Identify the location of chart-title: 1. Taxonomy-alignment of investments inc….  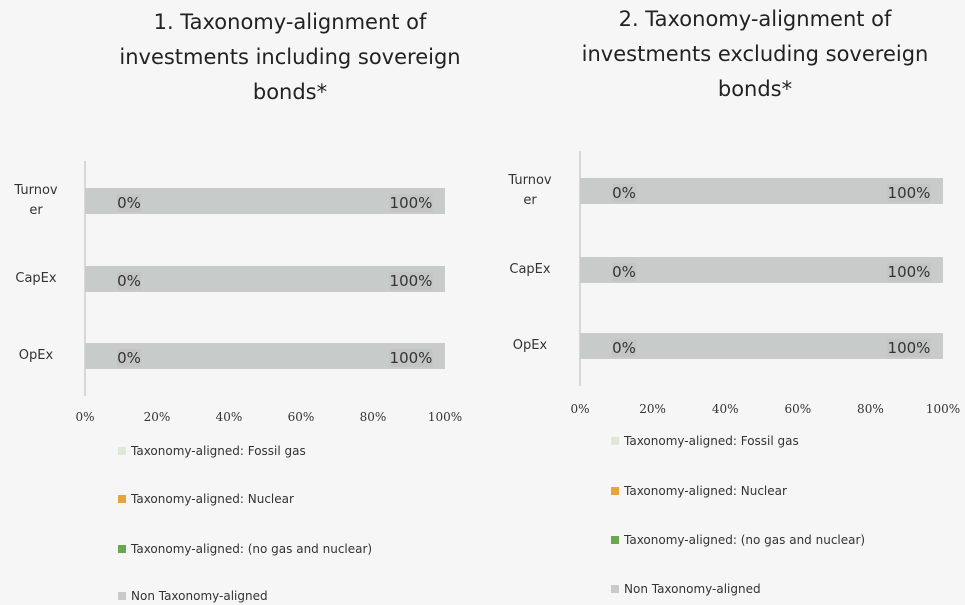
(290, 57).